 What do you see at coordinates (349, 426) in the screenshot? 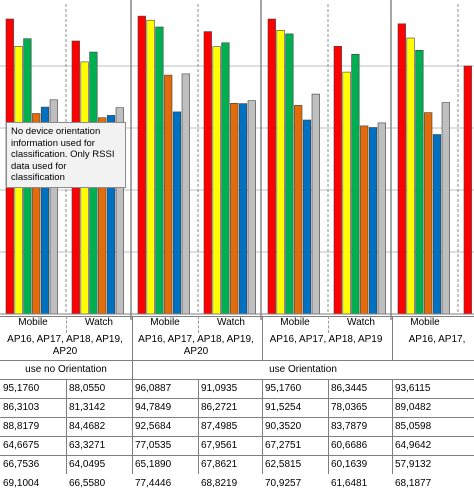
I see `table-cell: 83,7879` at bounding box center [349, 426].